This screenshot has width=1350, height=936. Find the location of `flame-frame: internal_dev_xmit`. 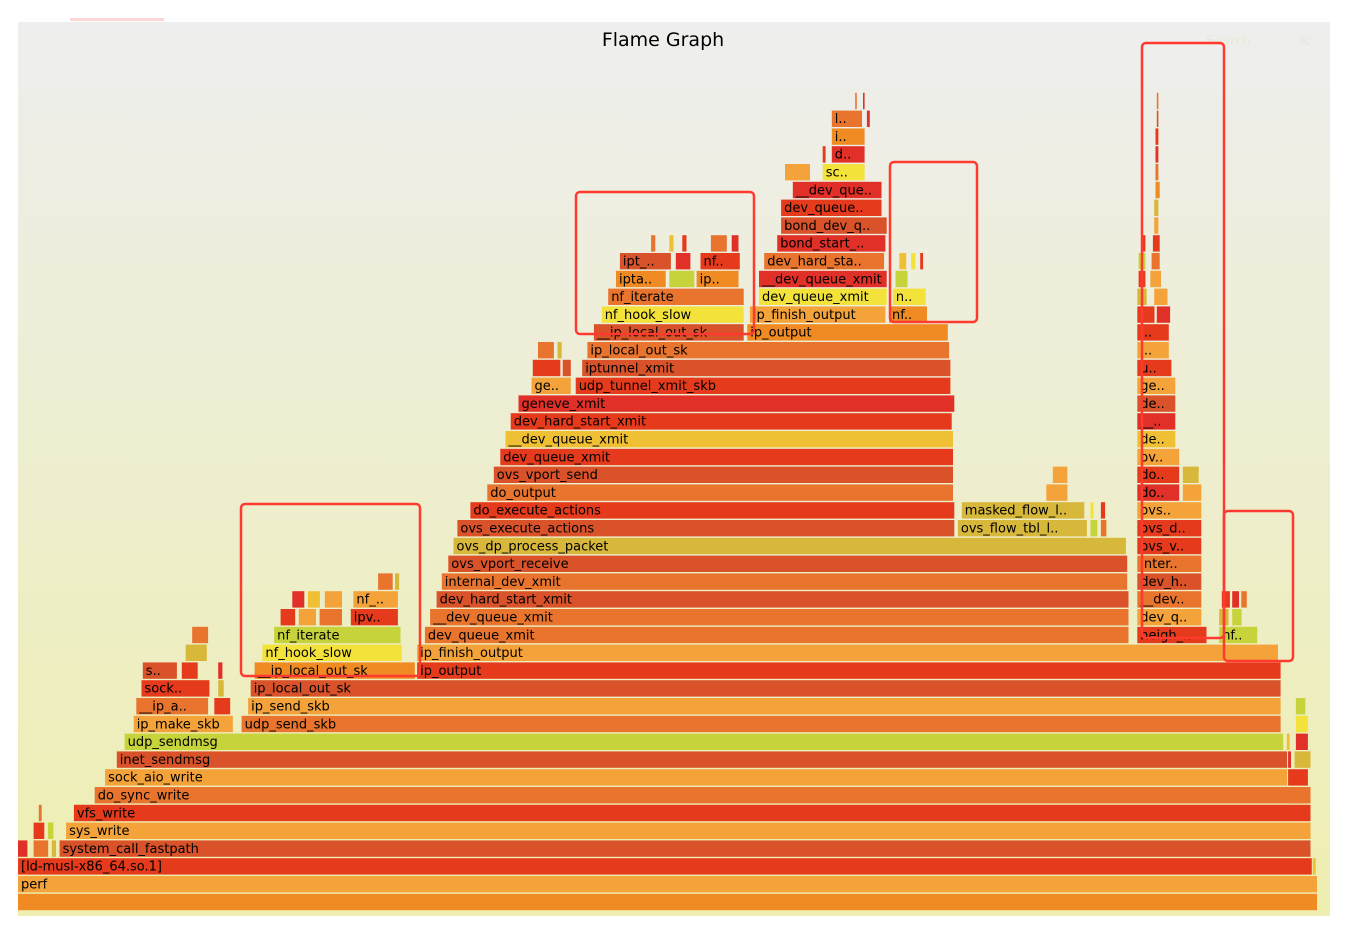

flame-frame: internal_dev_xmit is located at coordinates (784, 581).